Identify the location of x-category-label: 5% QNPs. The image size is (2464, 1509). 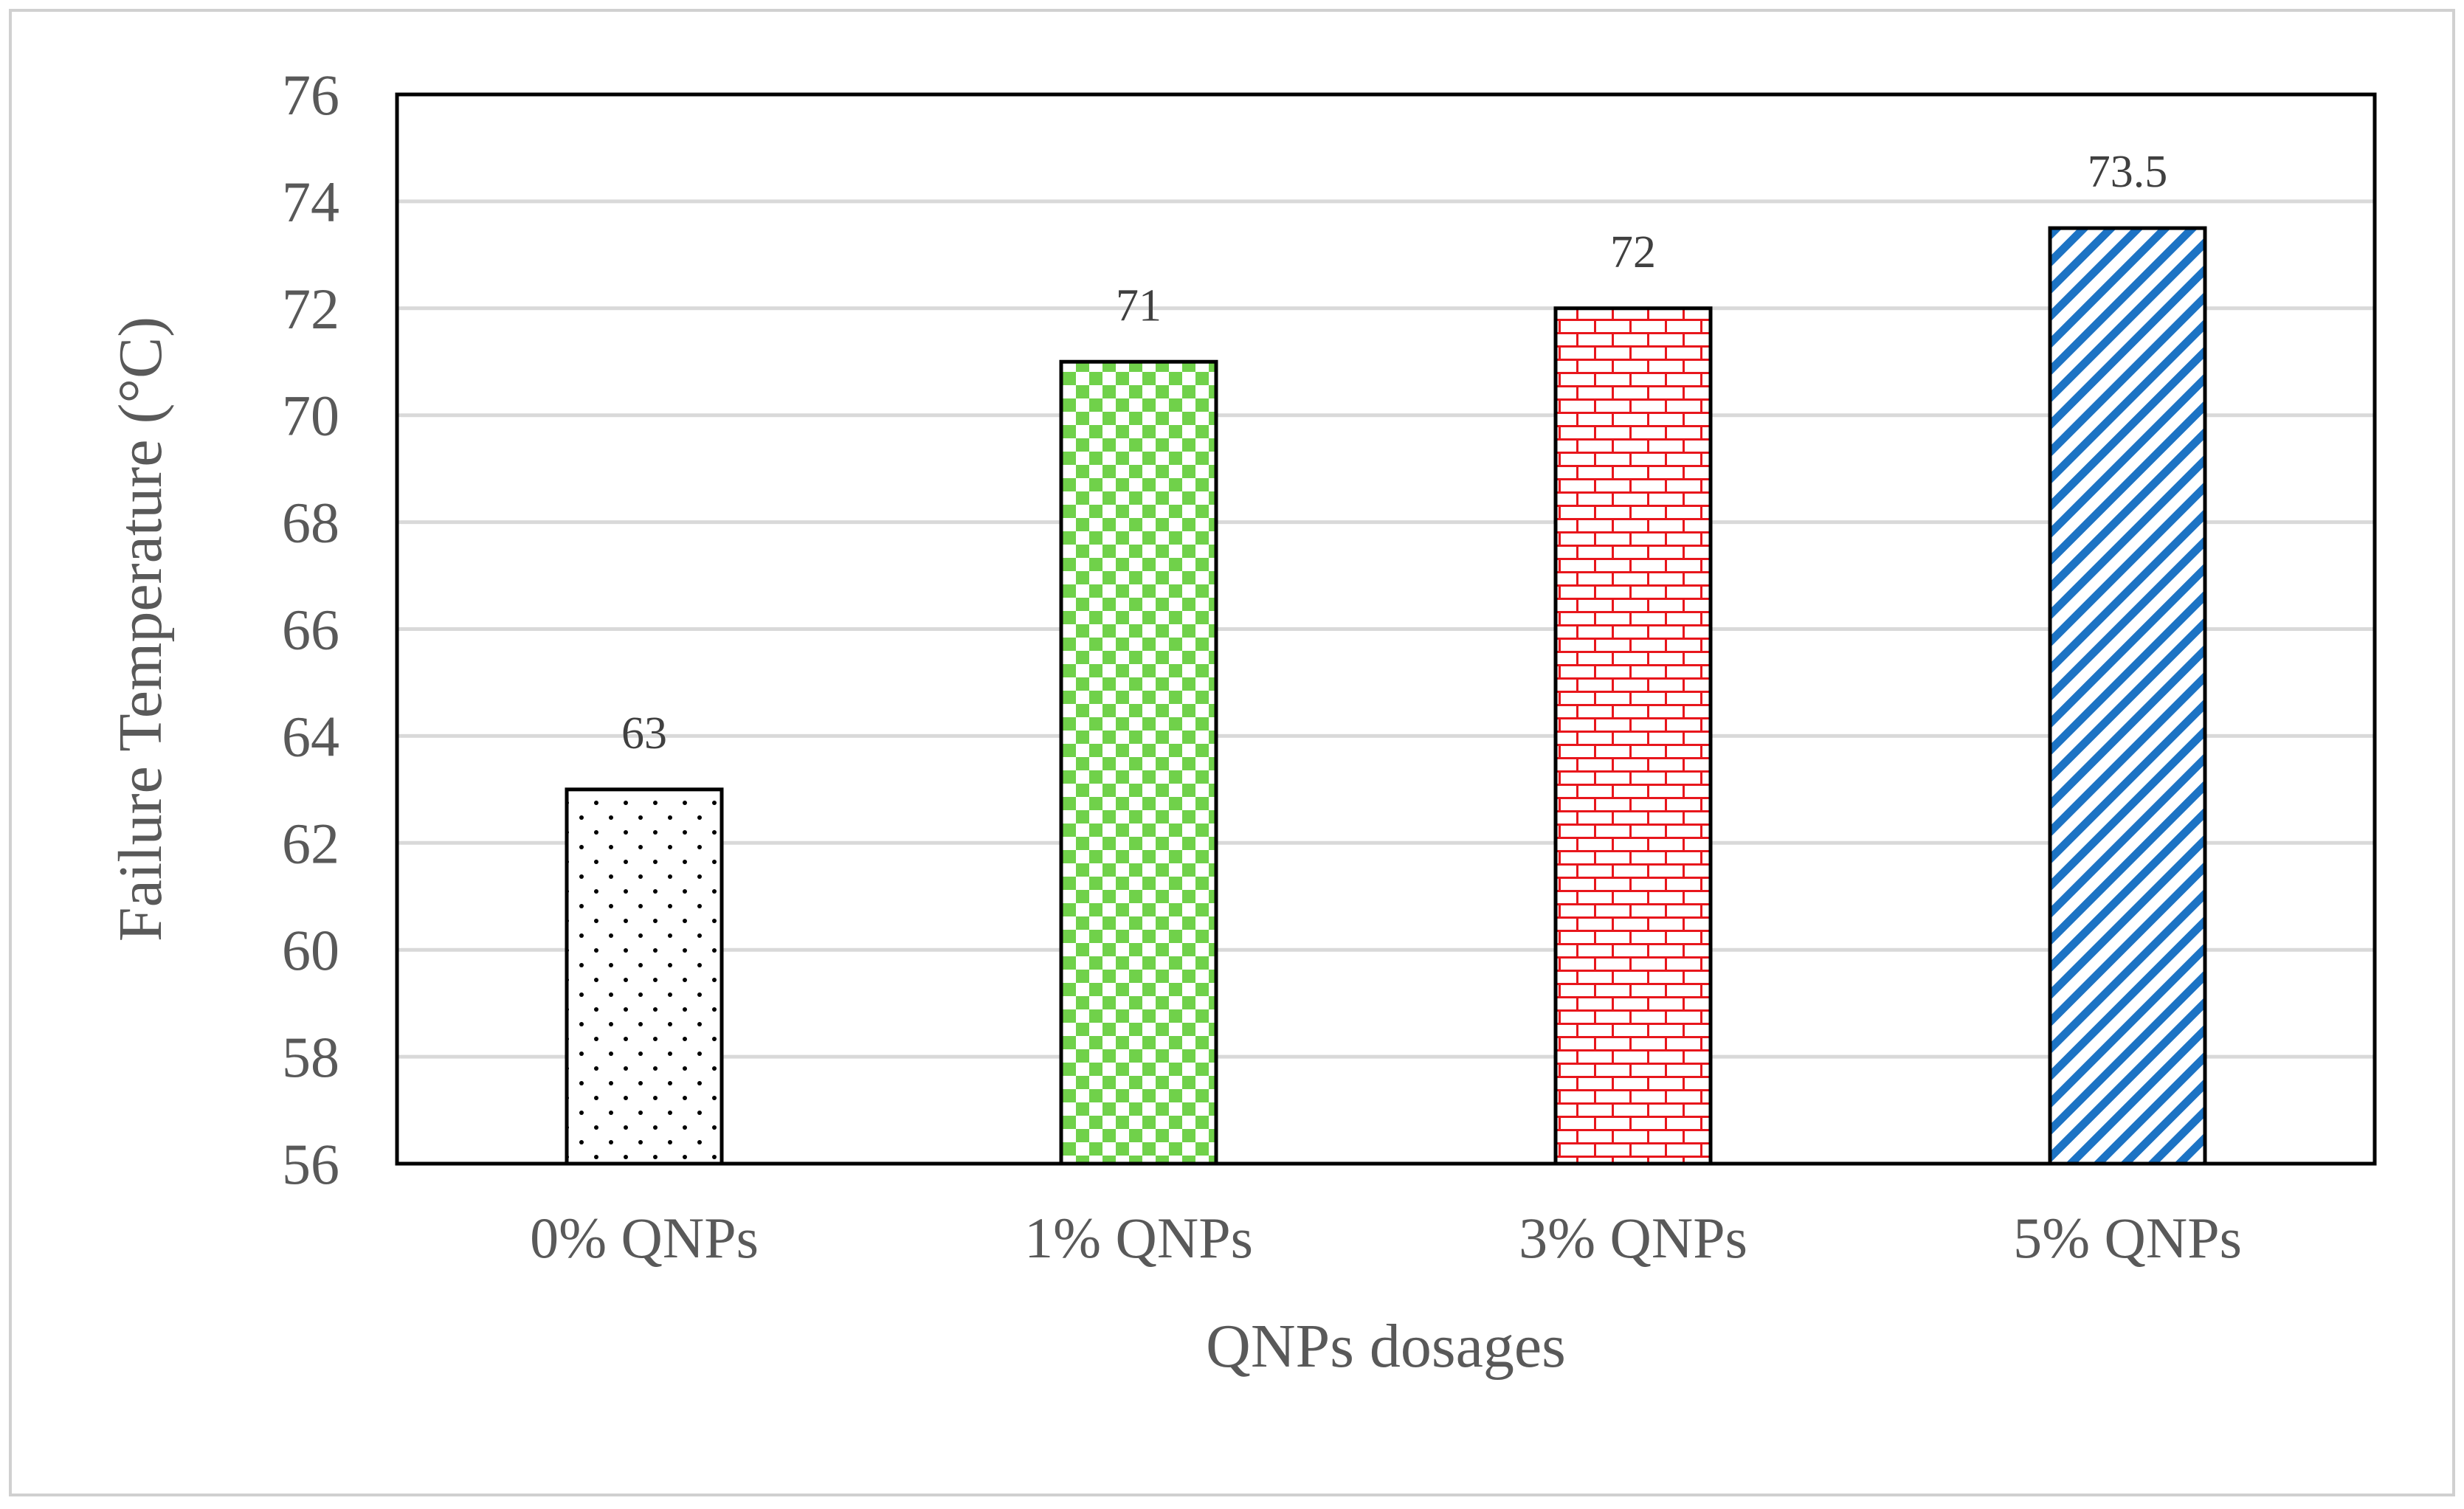
(2127, 1238).